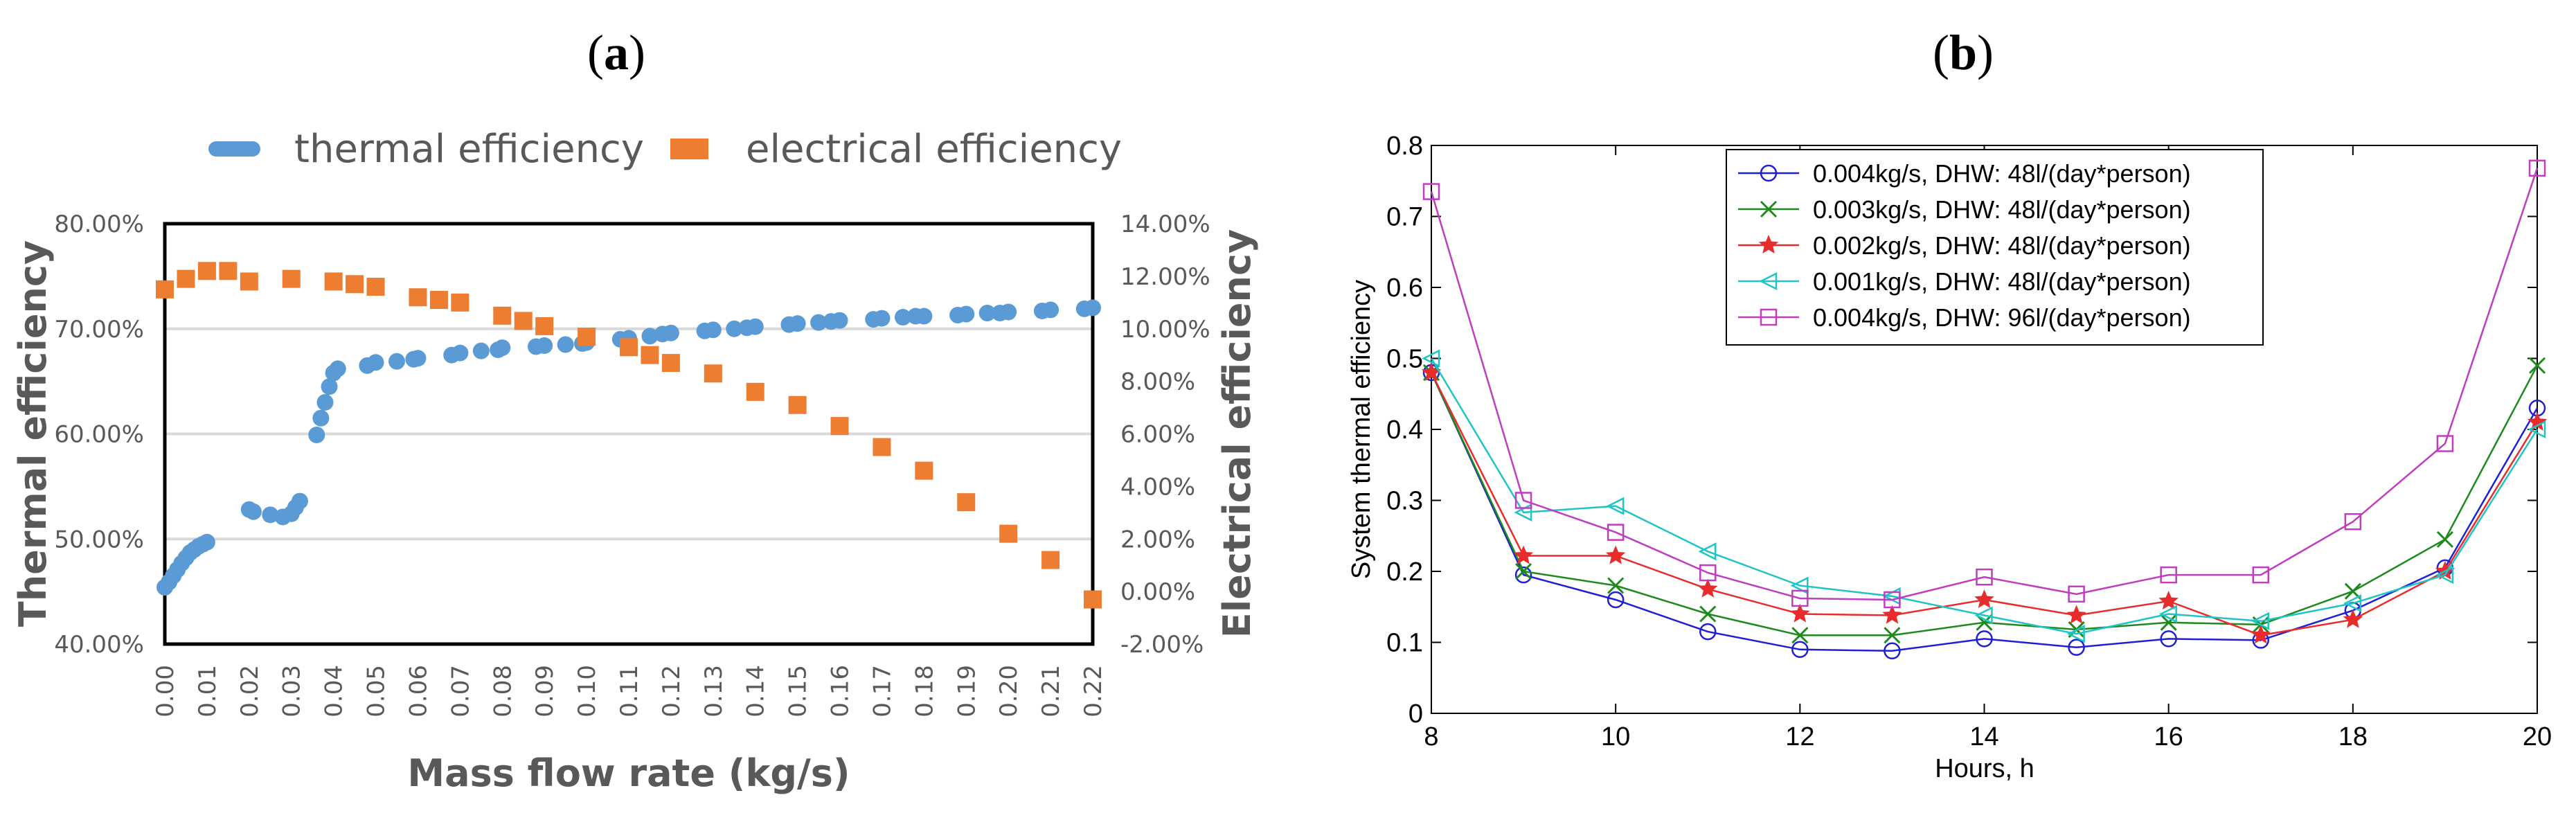 The width and height of the screenshot is (2576, 820). What do you see at coordinates (2002, 173) in the screenshot?
I see `legend-b-label-1: 0.004kg/s, DHW: 48l/(day*person)` at bounding box center [2002, 173].